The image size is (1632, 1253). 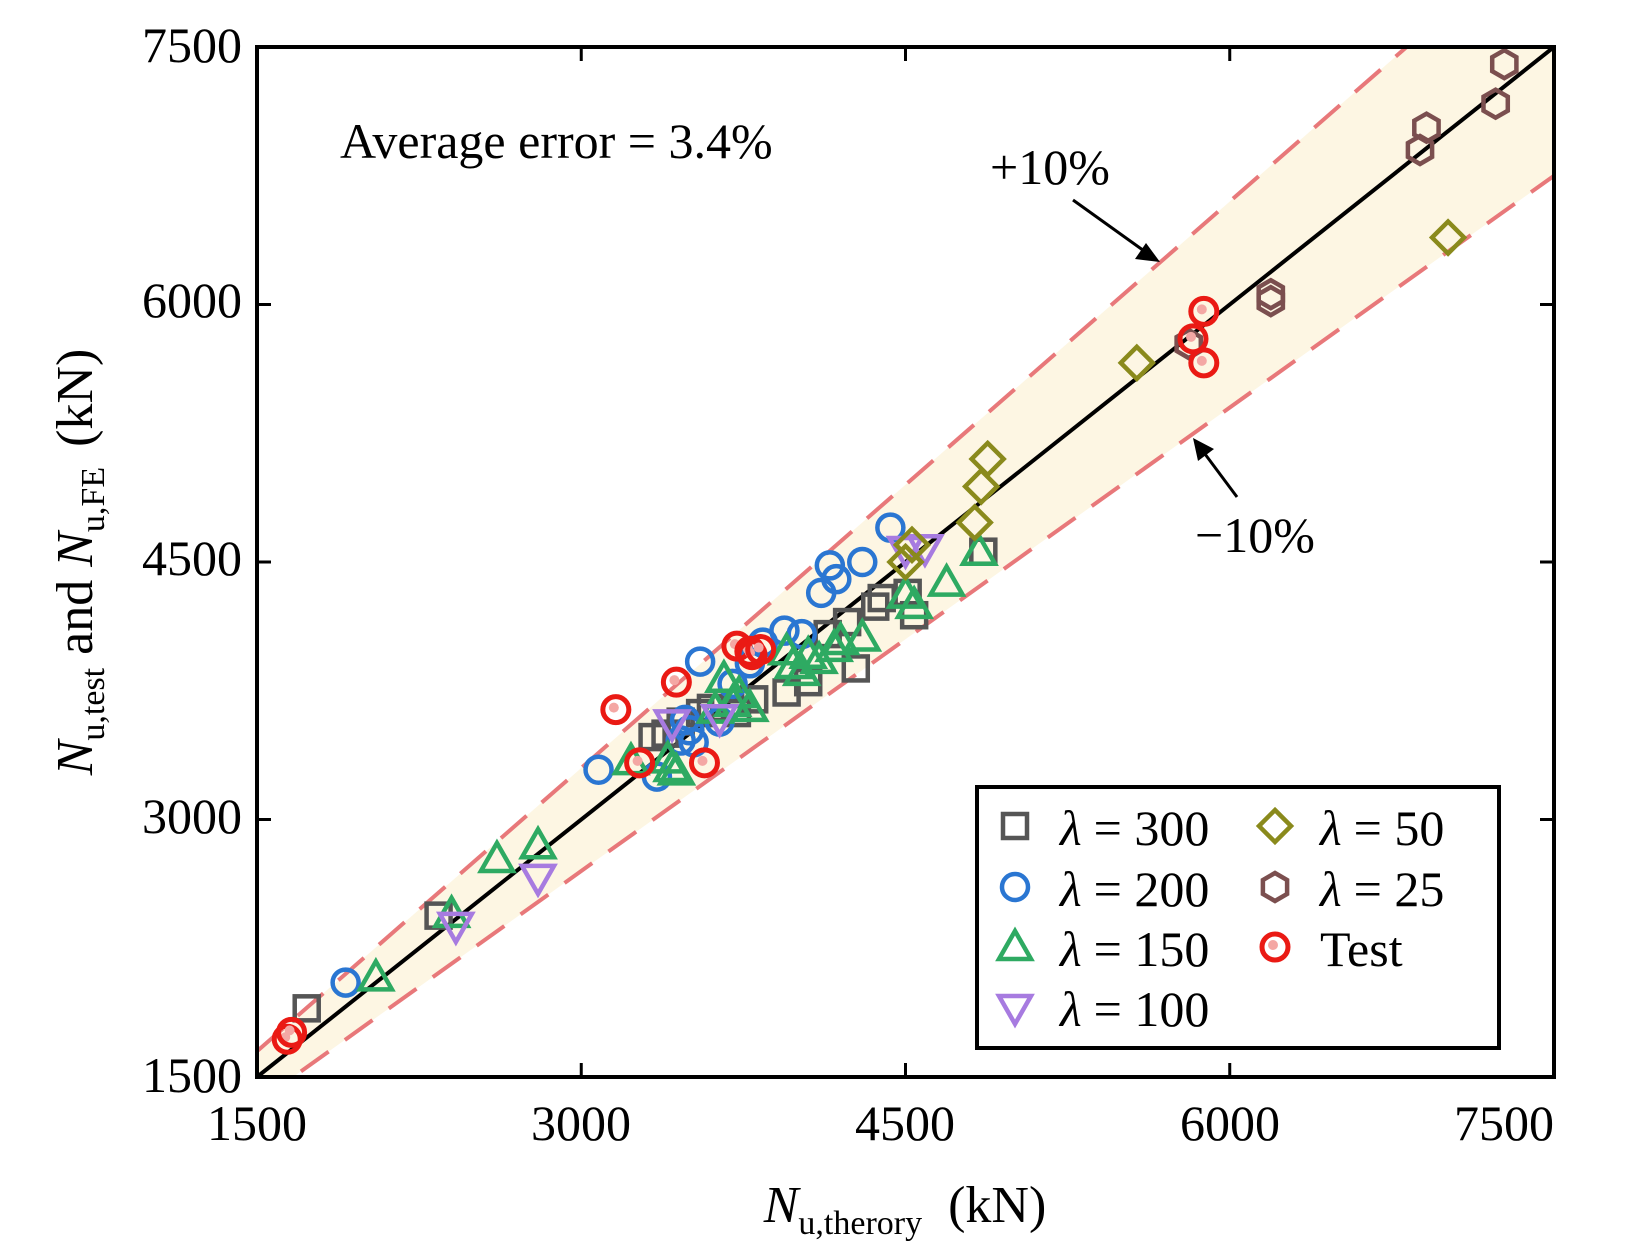 What do you see at coordinates (79, 563) in the screenshot?
I see `y-axis-label: Nu,test and Nu,FE(kN)` at bounding box center [79, 563].